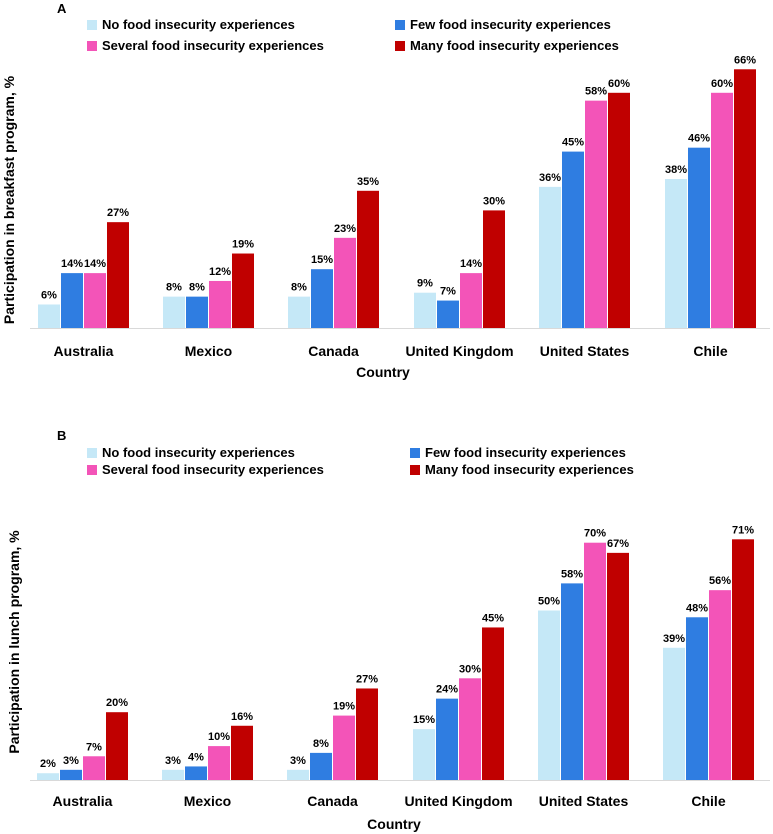 This screenshot has width=773, height=834. I want to click on panel-a-data-label: 23%, so click(345, 229).